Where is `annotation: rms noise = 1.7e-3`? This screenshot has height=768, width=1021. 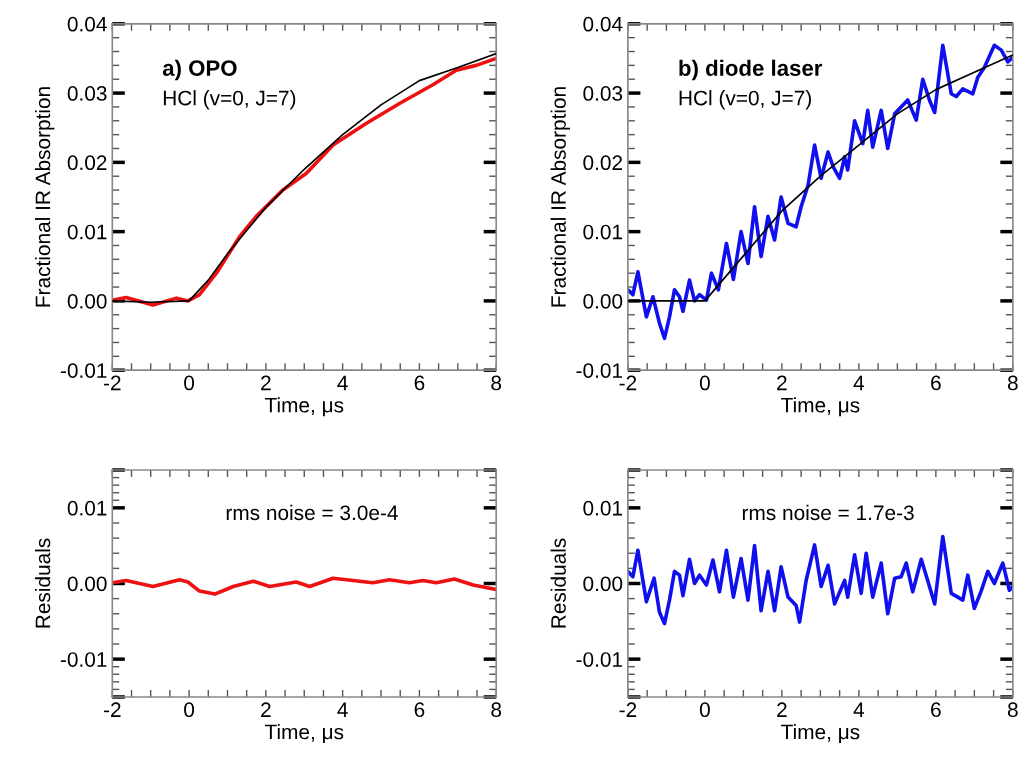
annotation: rms noise = 1.7e-3 is located at coordinates (828, 512).